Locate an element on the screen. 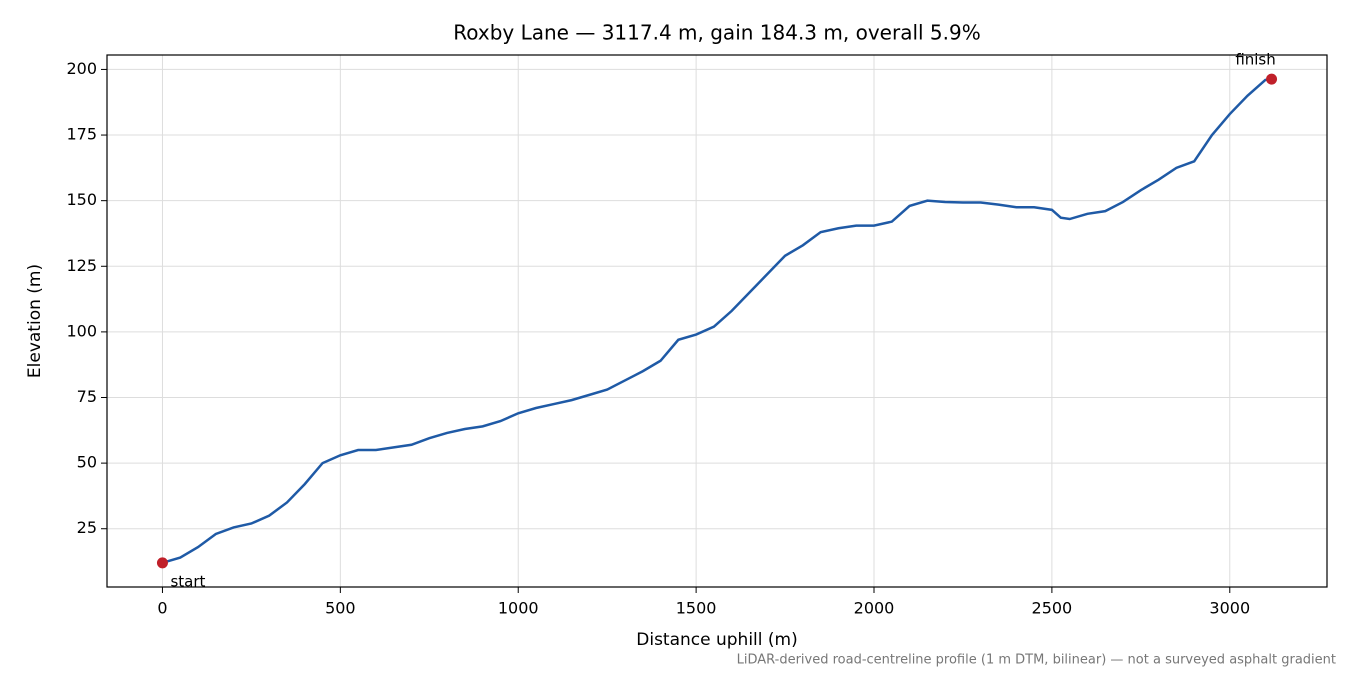  y-tick-label: 200 is located at coordinates (81, 68).